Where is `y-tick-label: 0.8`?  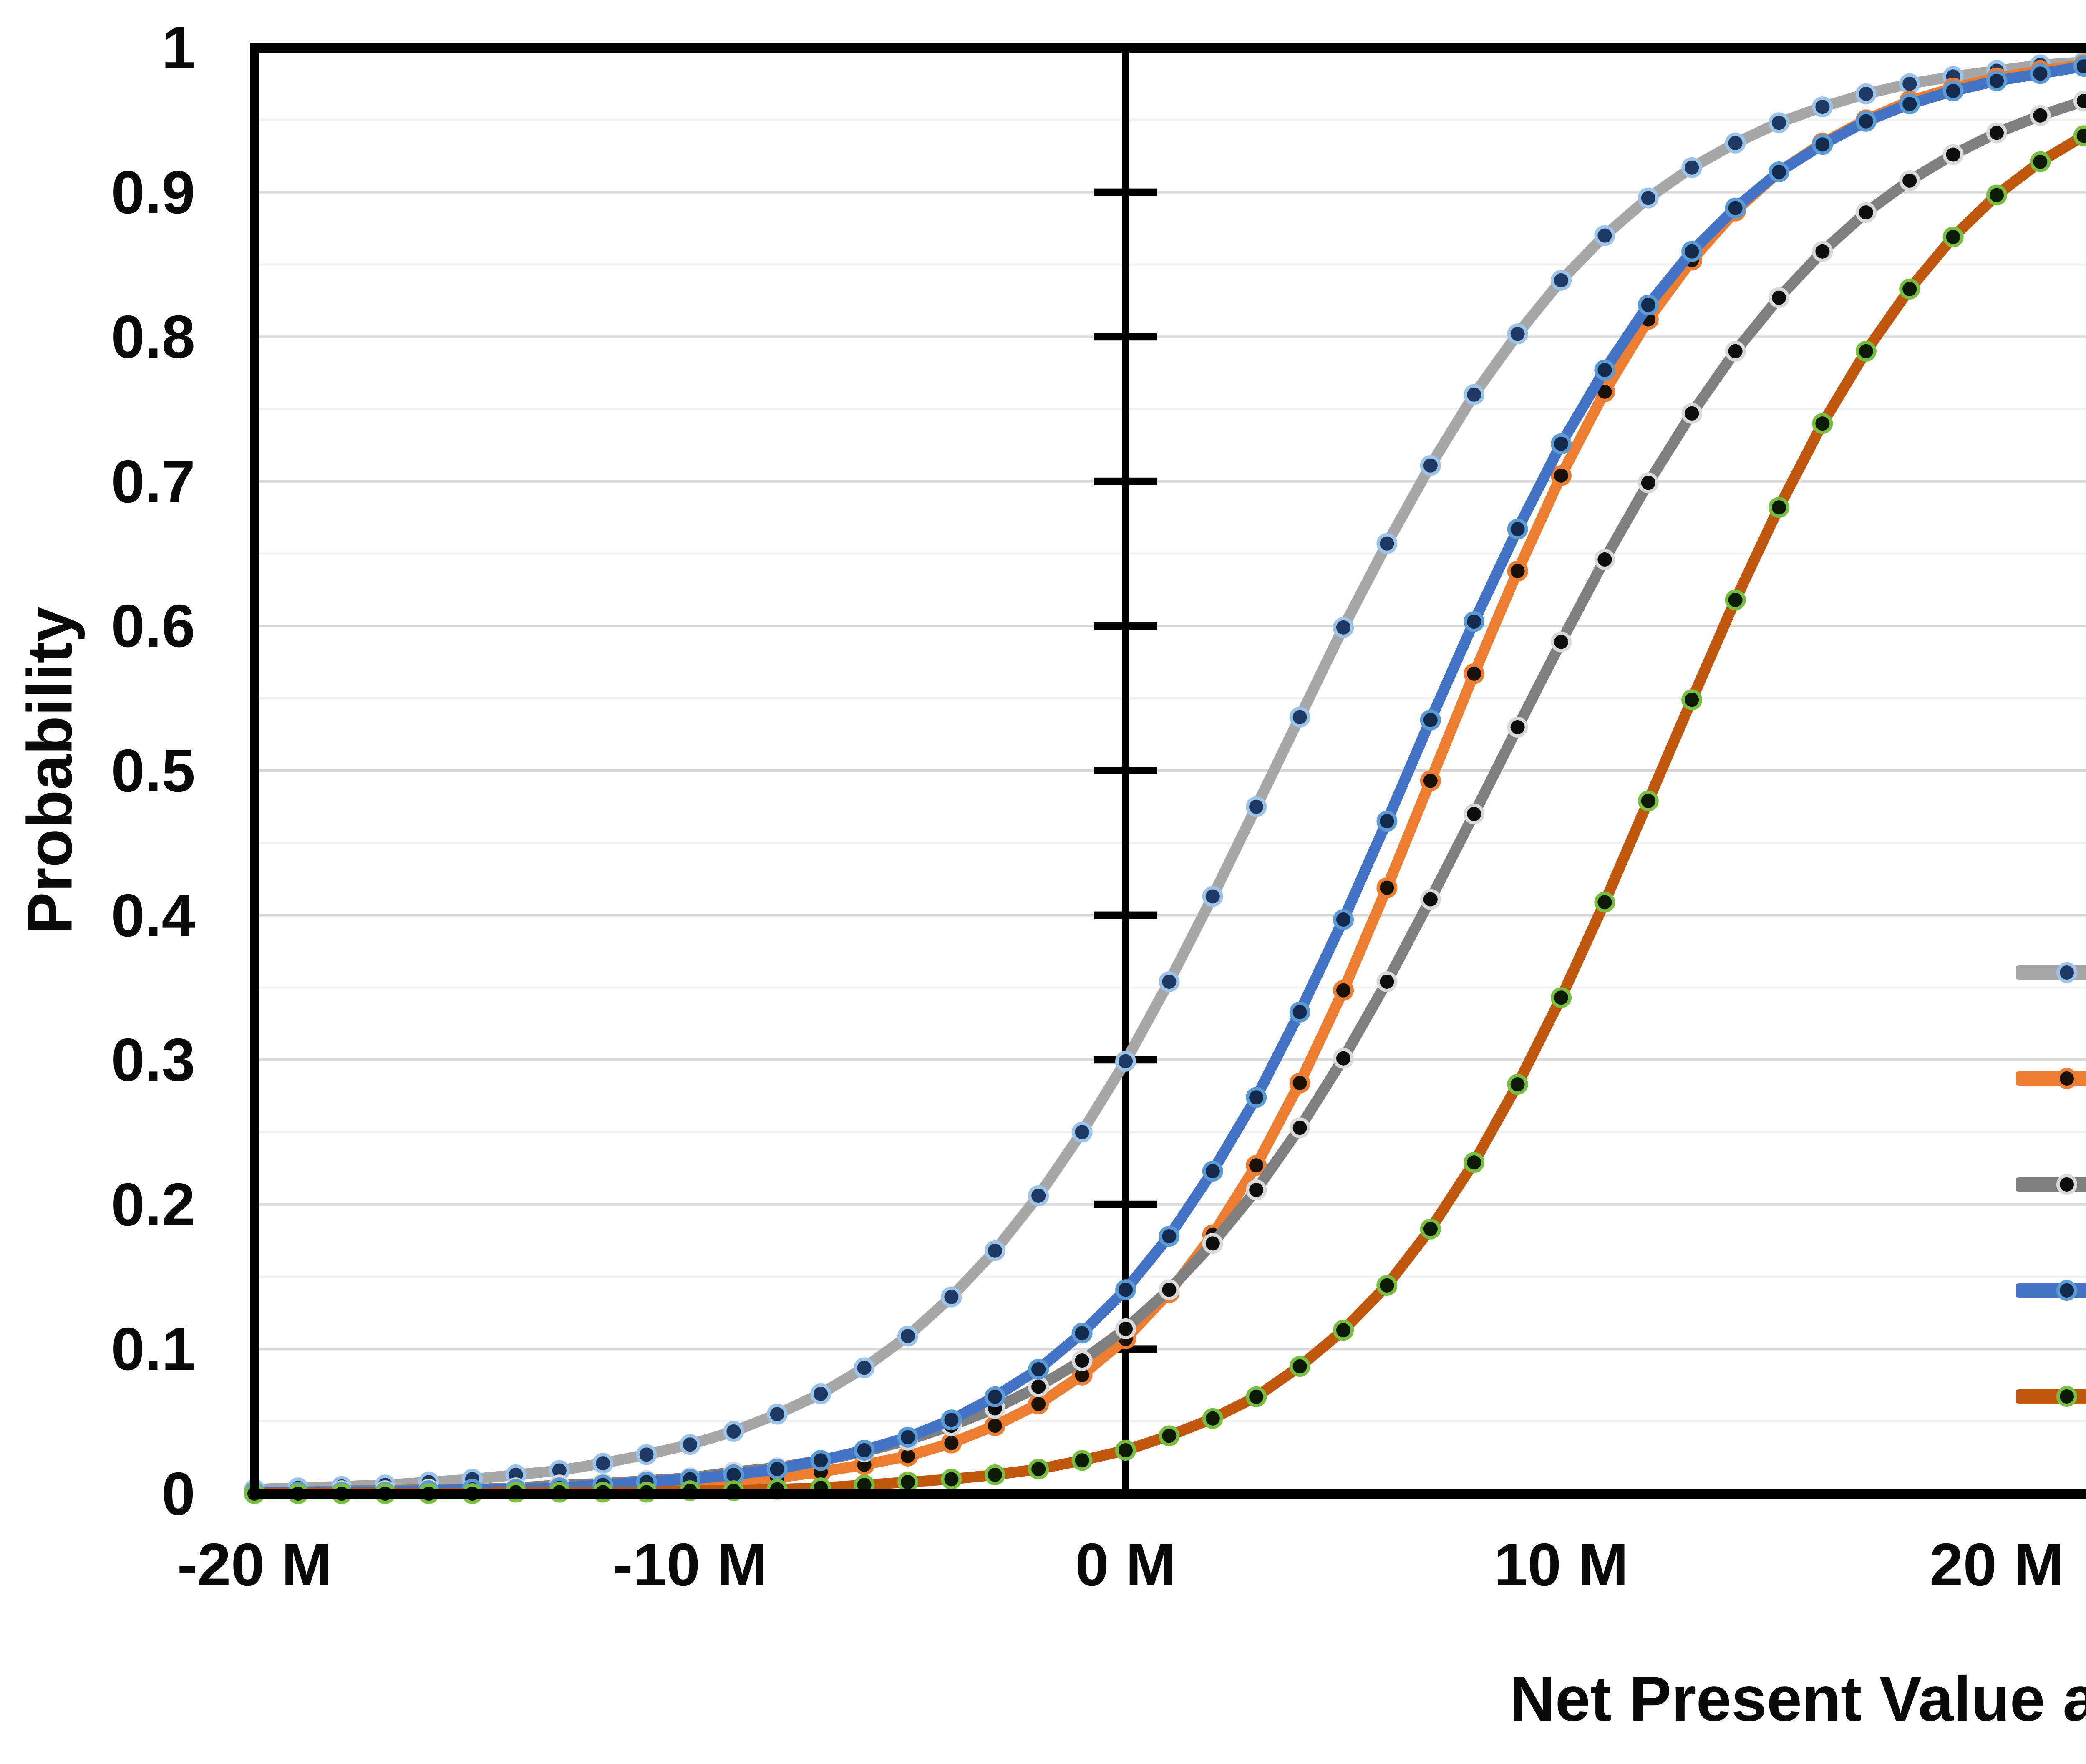 y-tick-label: 0.8 is located at coordinates (153, 337).